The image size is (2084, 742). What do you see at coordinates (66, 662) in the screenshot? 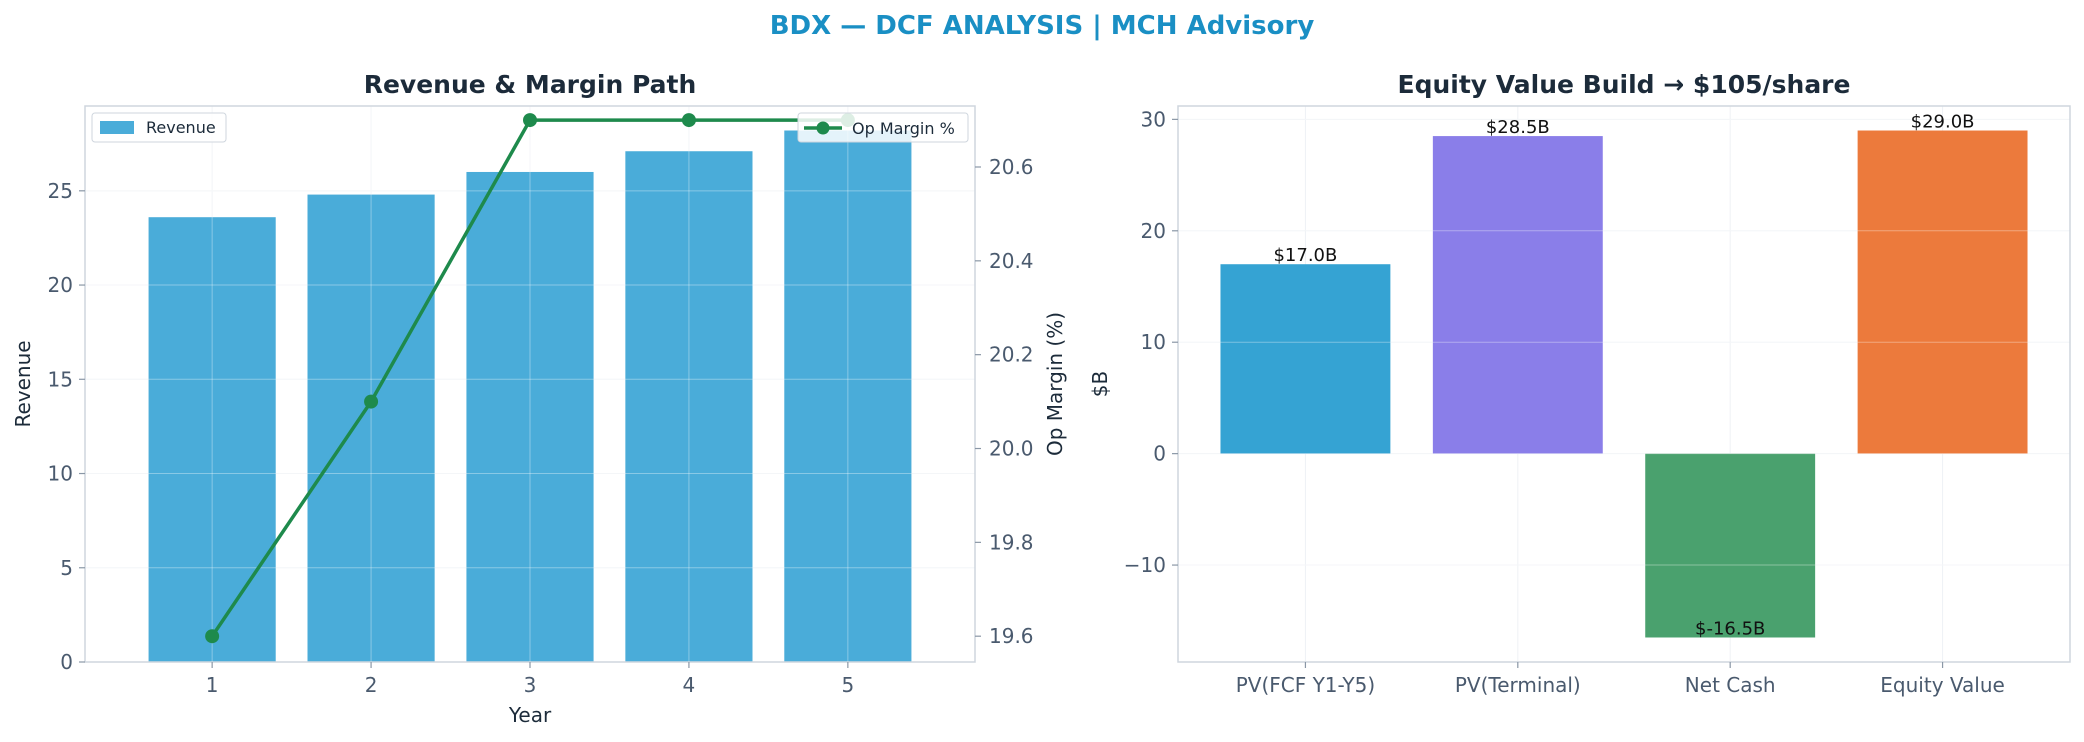
I see `left-y-tick-label: 0` at bounding box center [66, 662].